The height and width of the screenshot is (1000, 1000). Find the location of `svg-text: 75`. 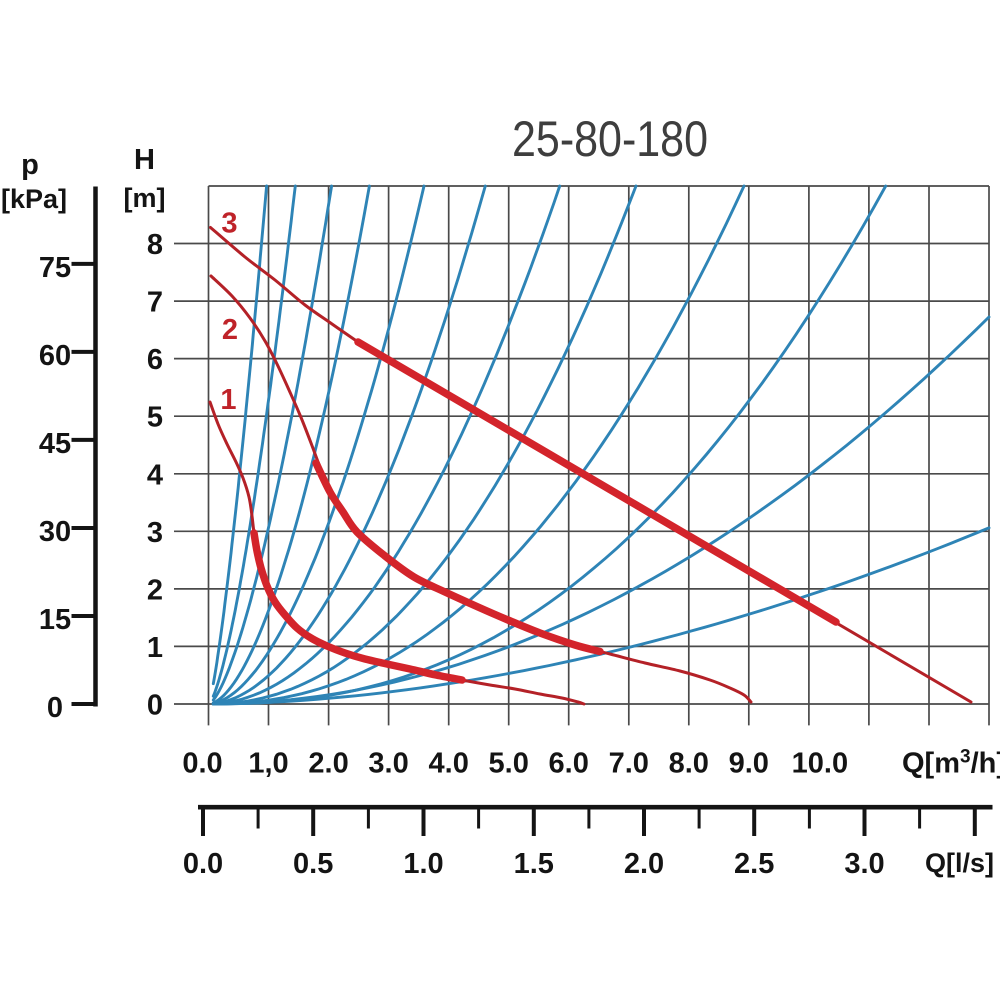

svg-text: 75 is located at coordinates (55, 268).